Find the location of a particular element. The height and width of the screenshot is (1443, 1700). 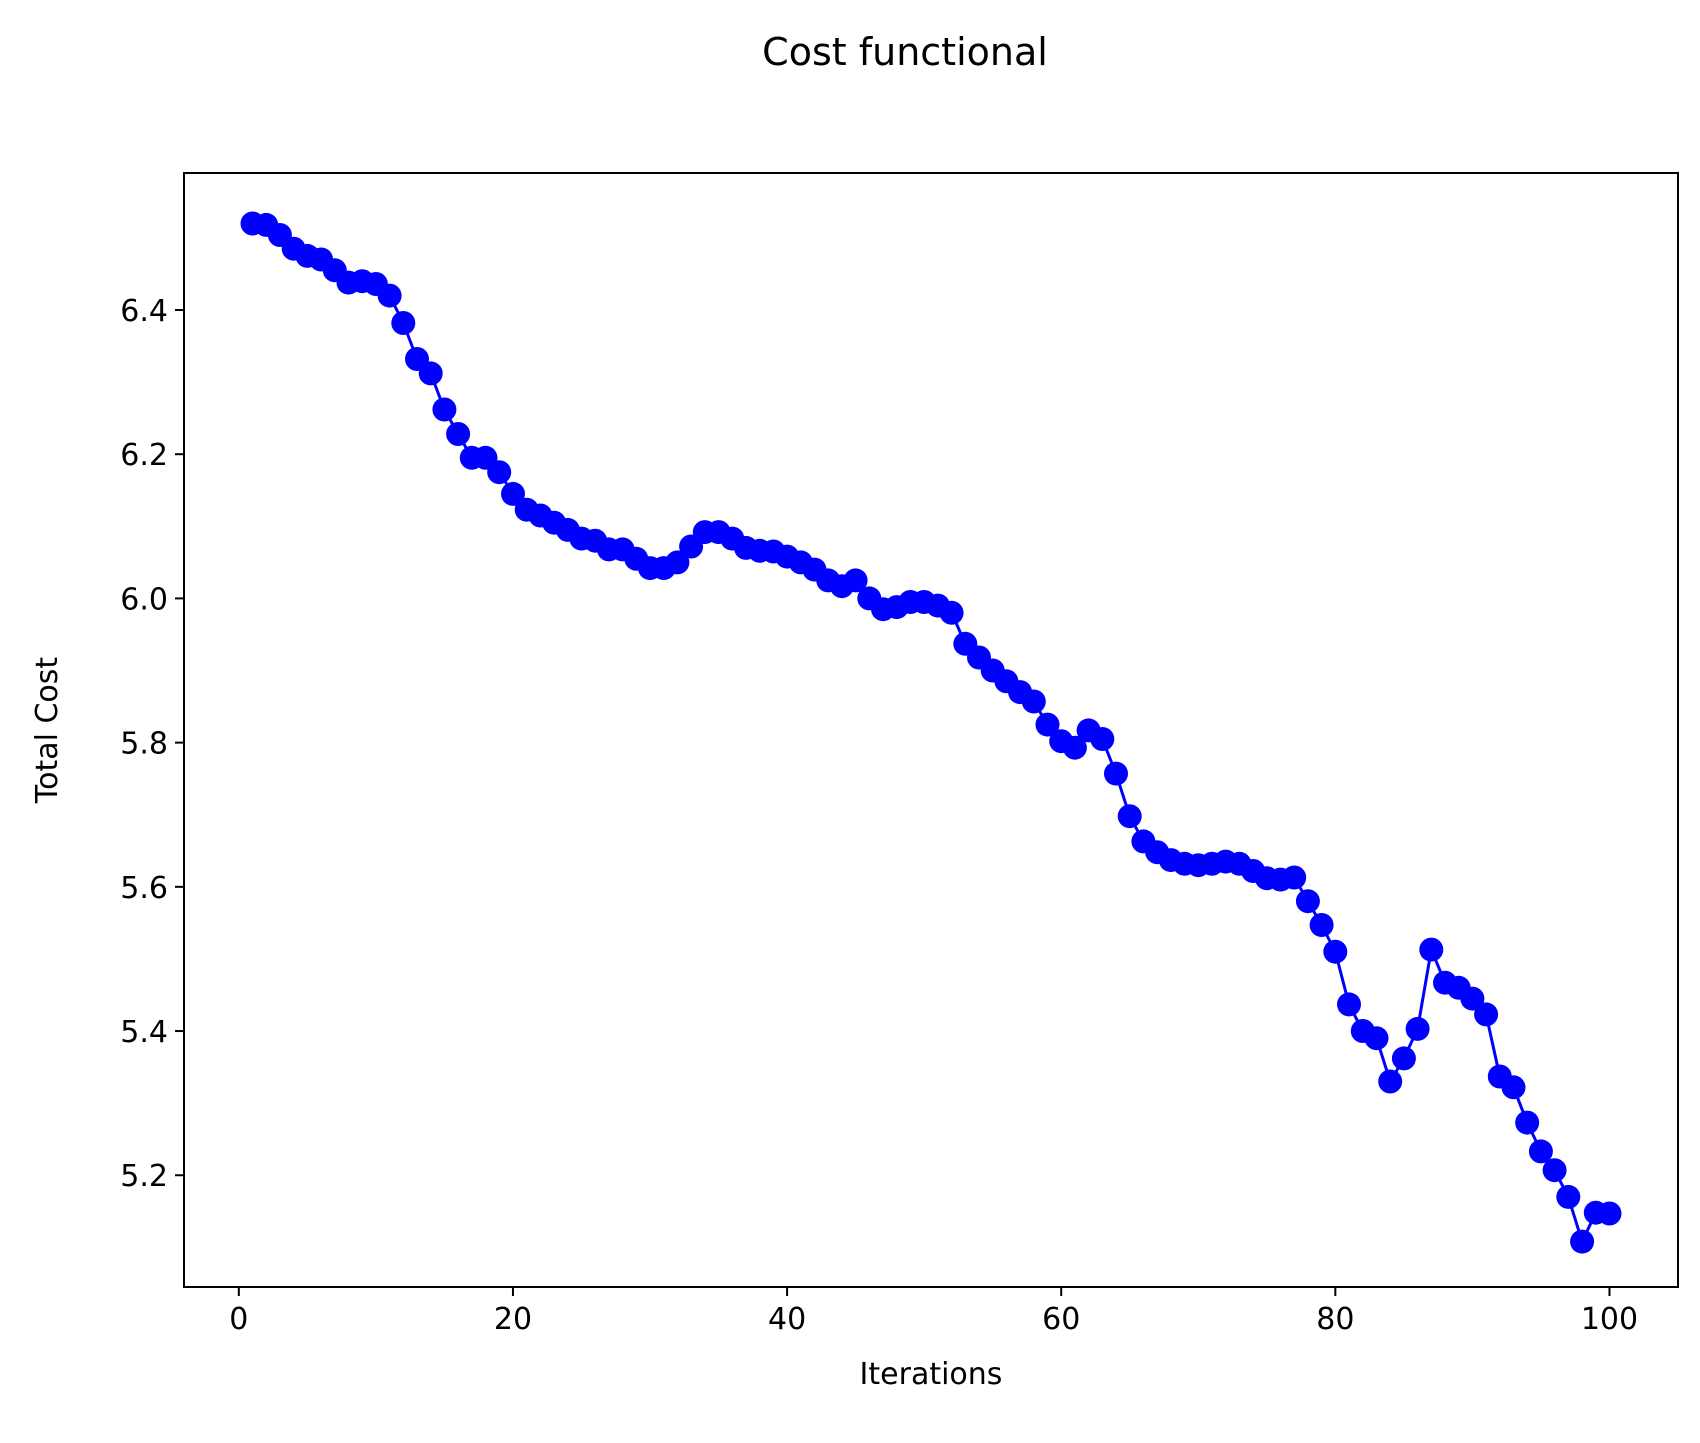

x-axis-label: Iterations is located at coordinates (931, 1374).